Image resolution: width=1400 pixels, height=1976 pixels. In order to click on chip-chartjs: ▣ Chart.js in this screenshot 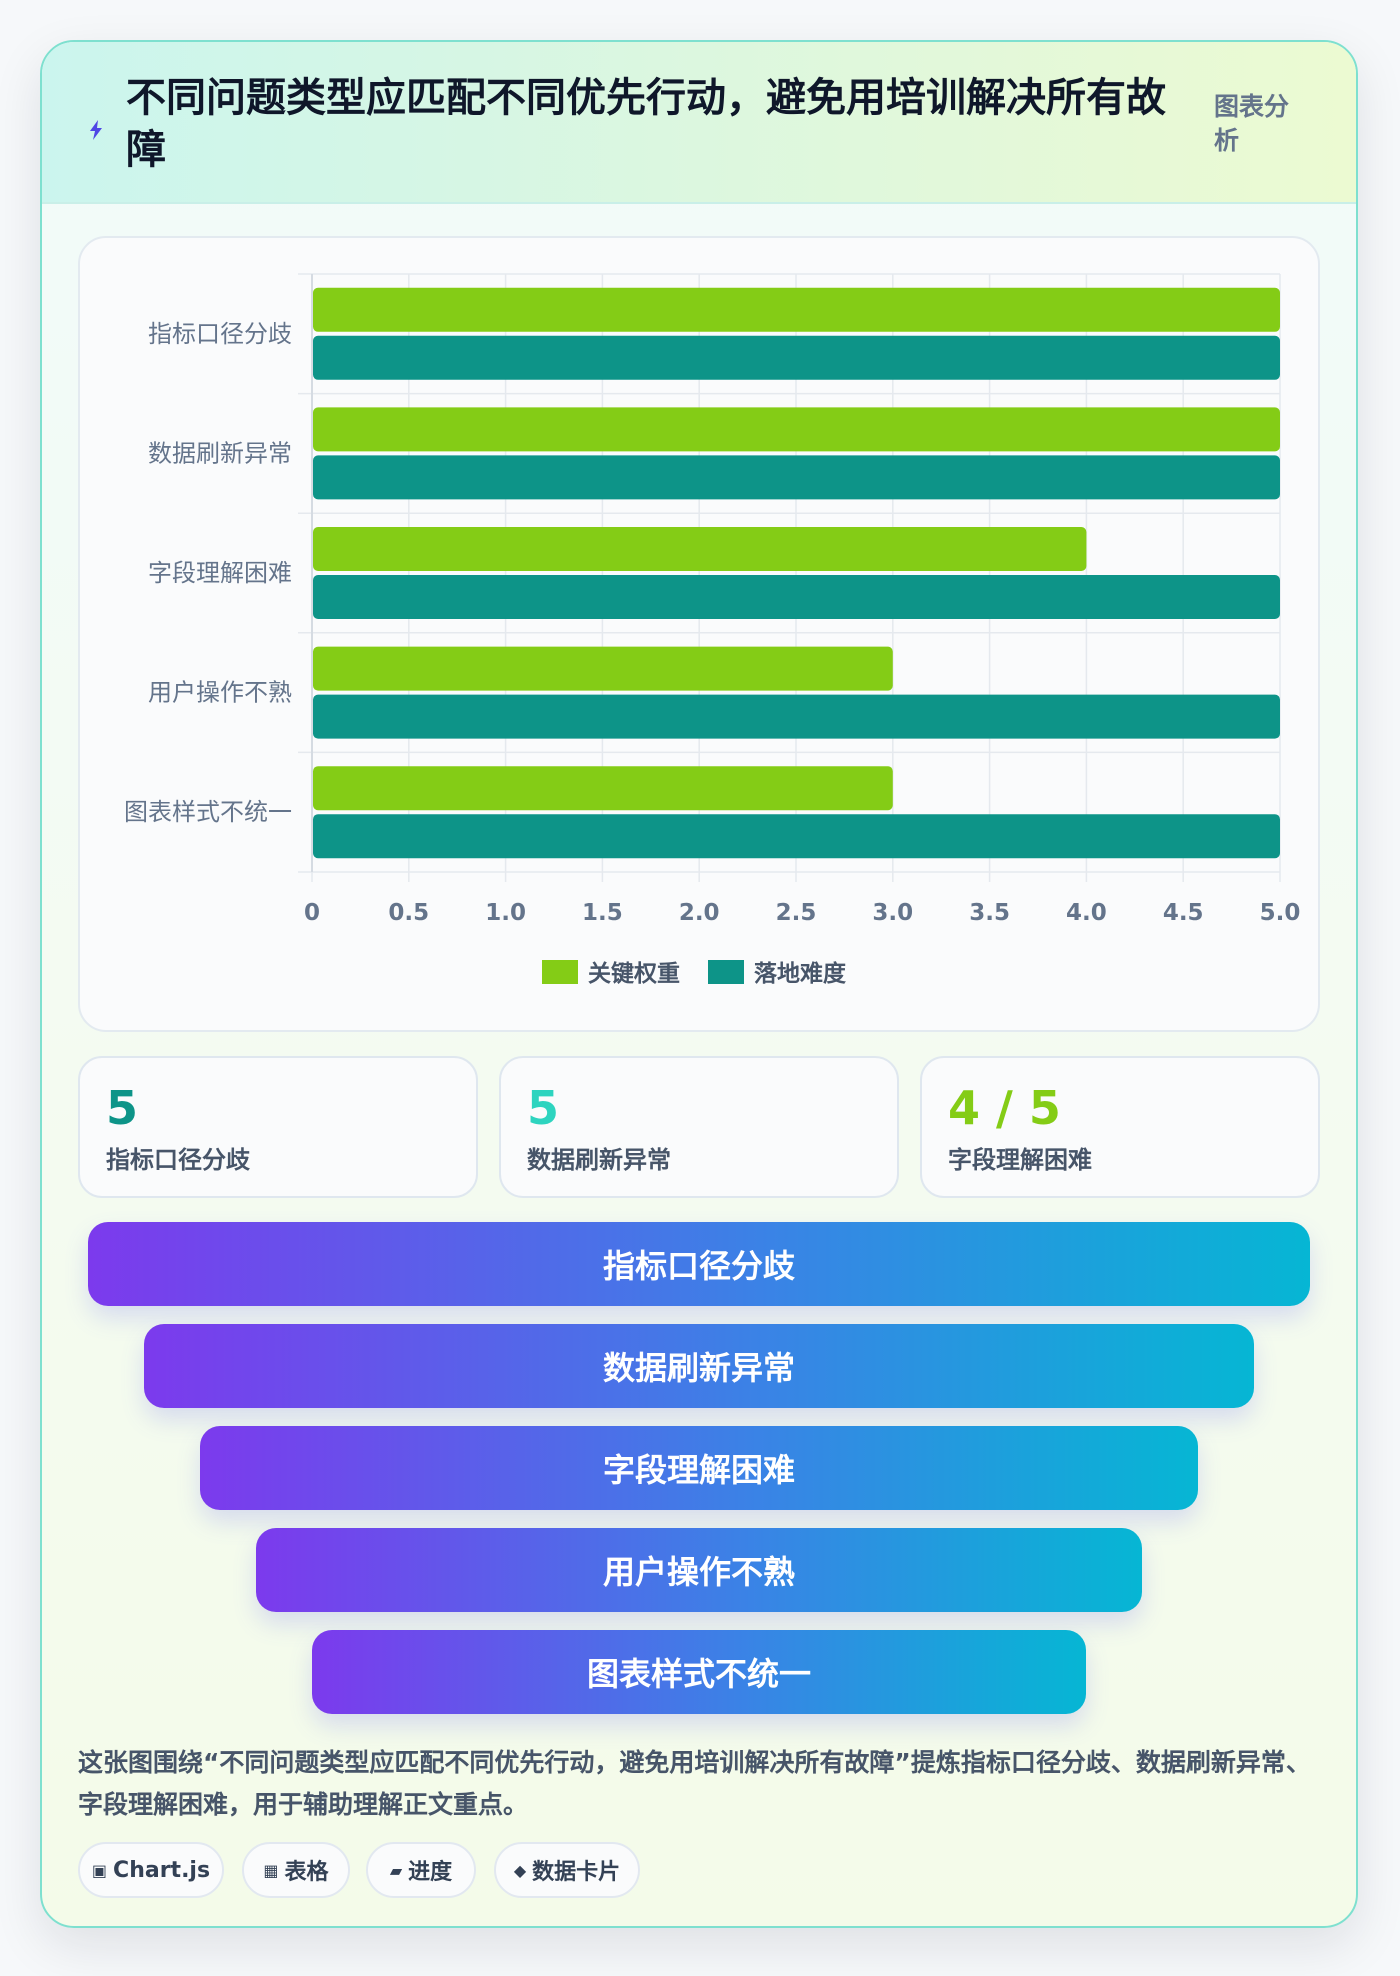, I will do `click(151, 1870)`.